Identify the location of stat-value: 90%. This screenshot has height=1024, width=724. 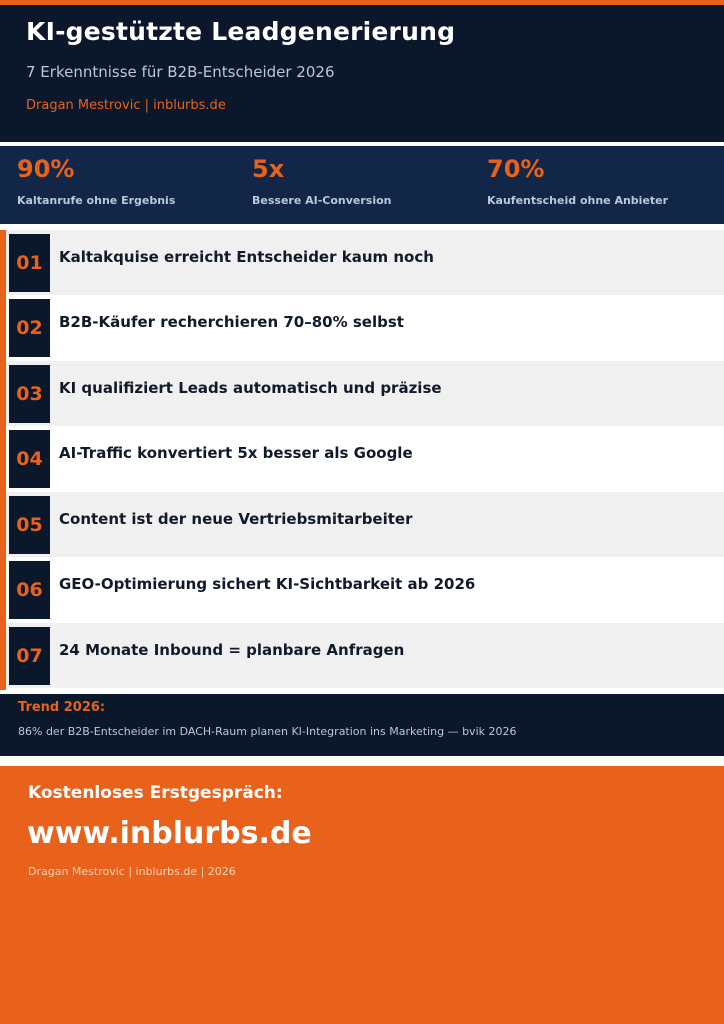
(46, 169).